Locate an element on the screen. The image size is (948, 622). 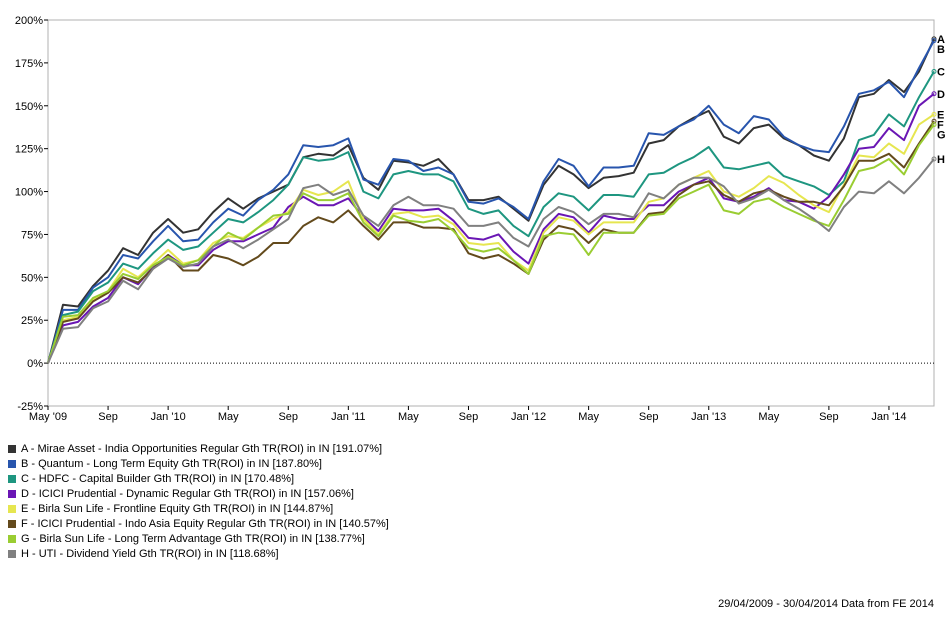
series-end-label-d: D is located at coordinates (941, 95).